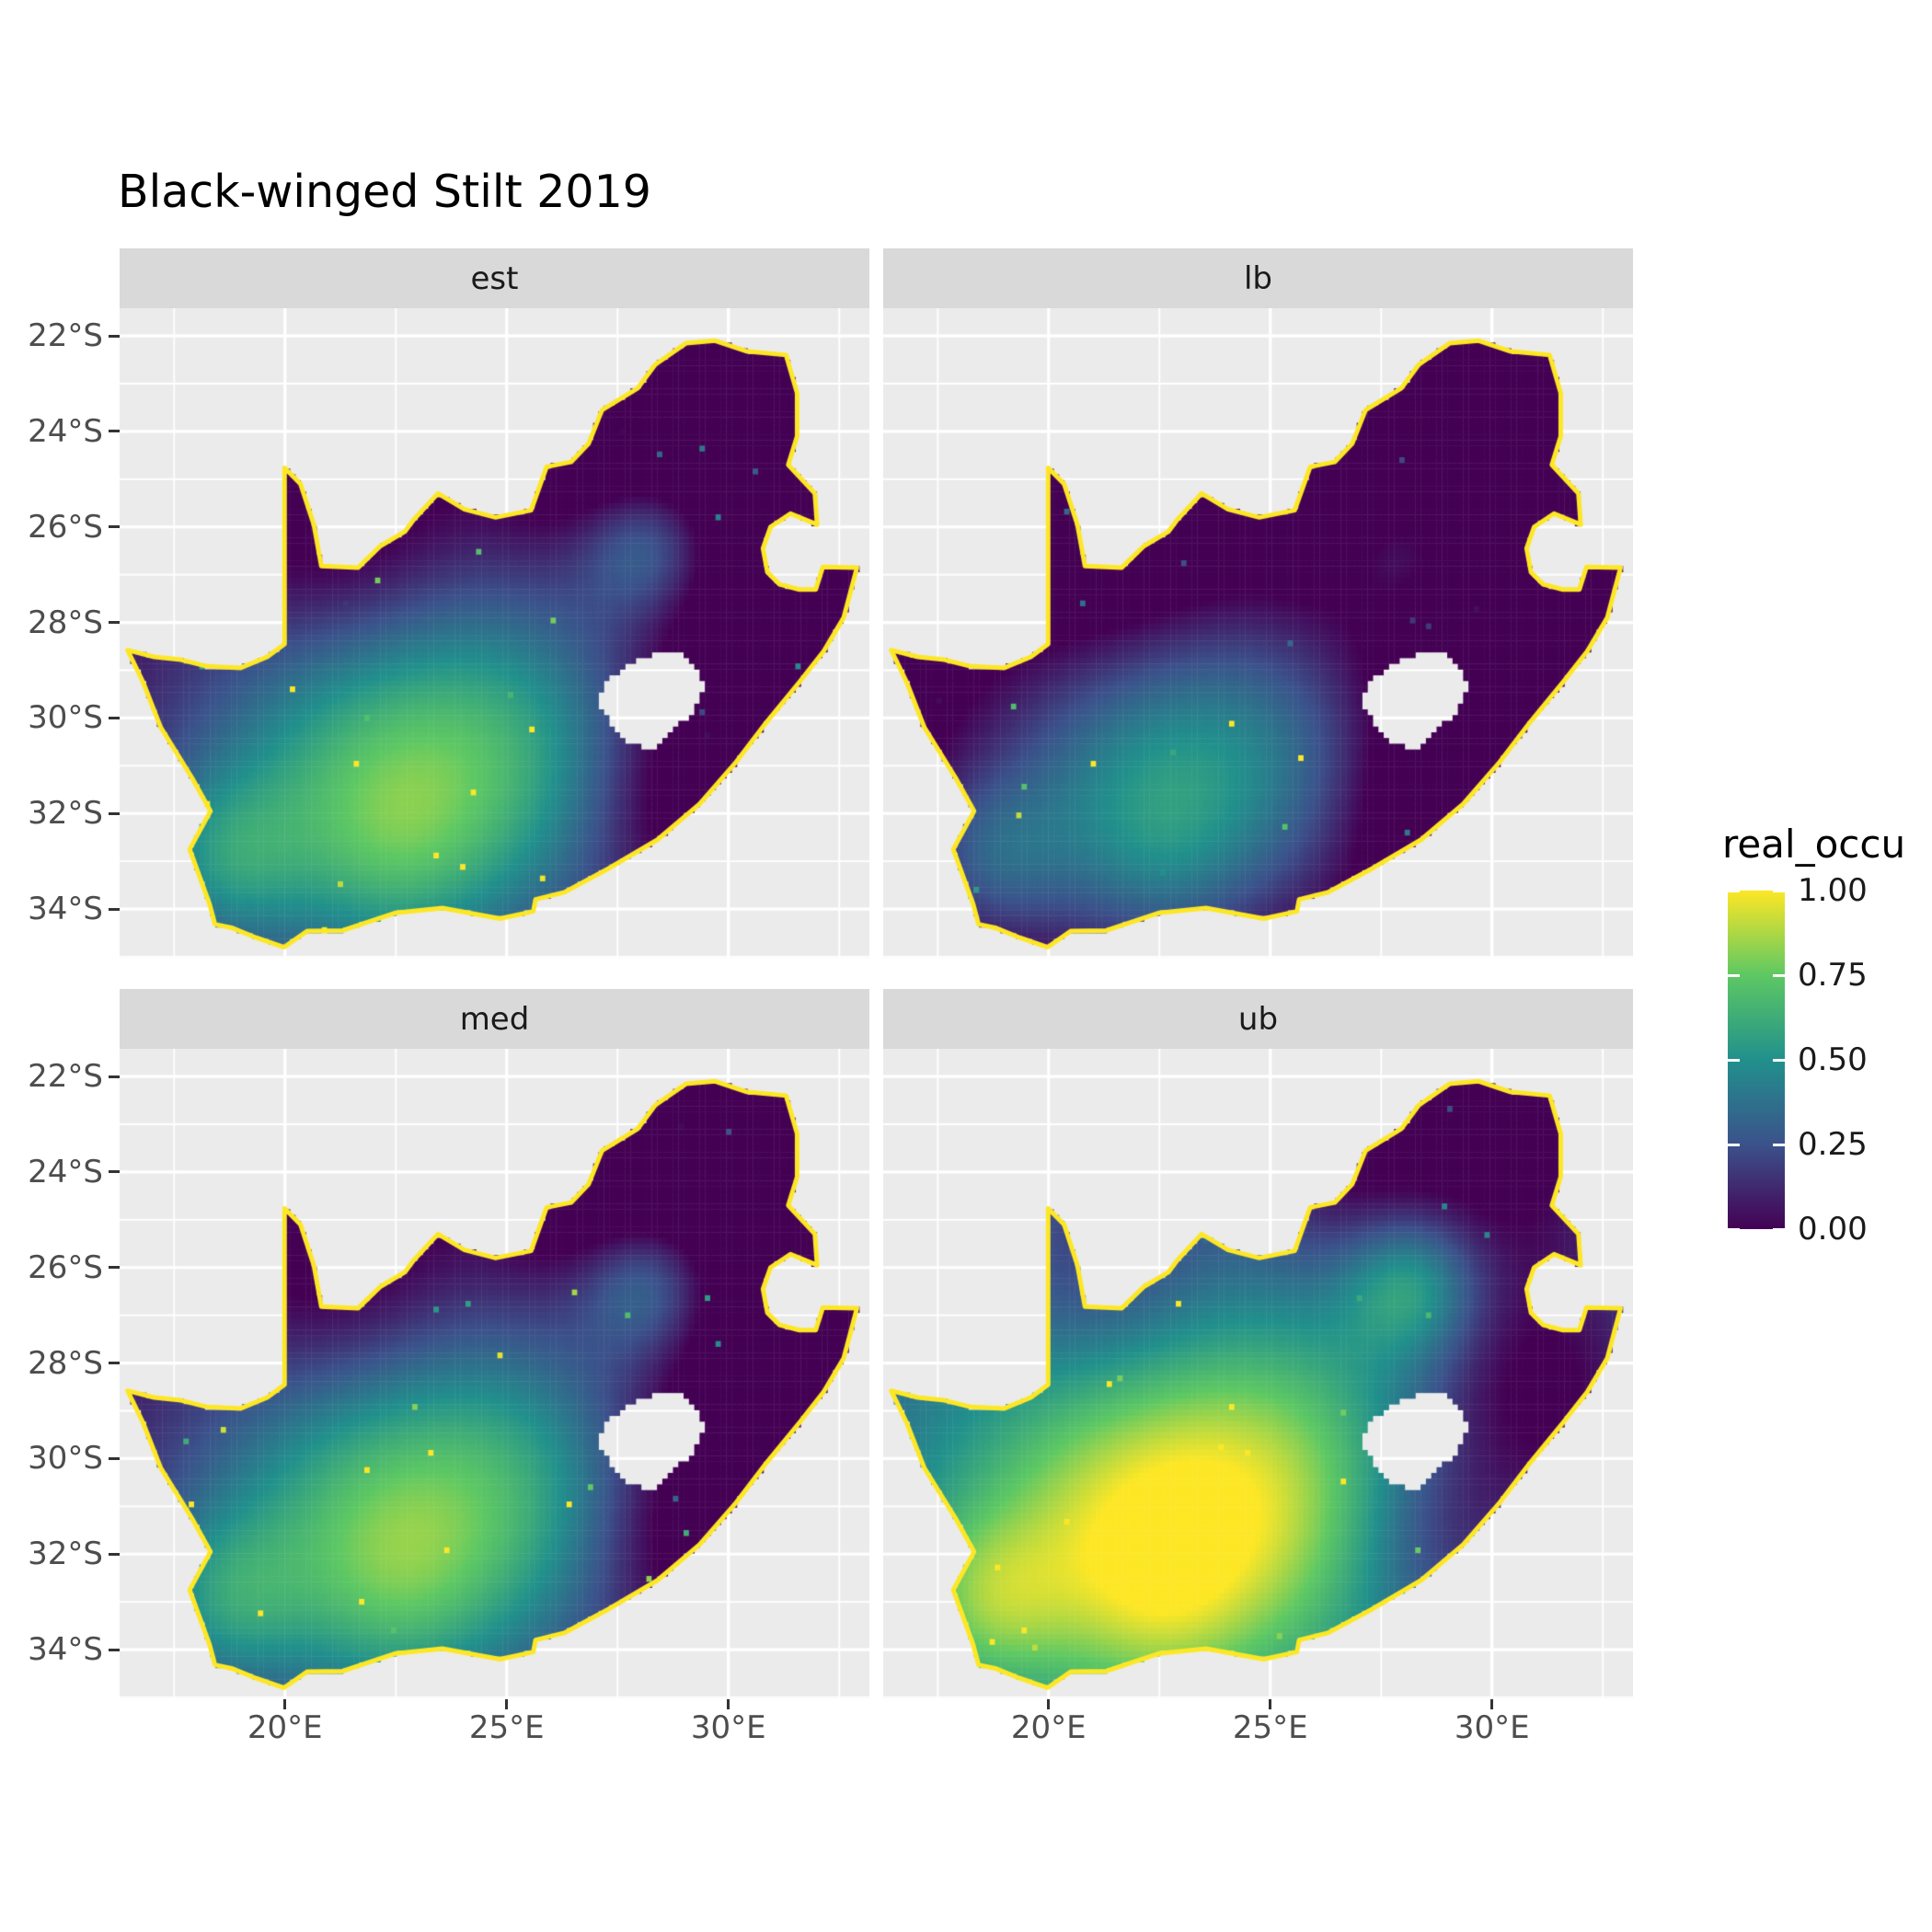 This screenshot has height=1932, width=1932. I want to click on facet-panel-lb, so click(1258, 633).